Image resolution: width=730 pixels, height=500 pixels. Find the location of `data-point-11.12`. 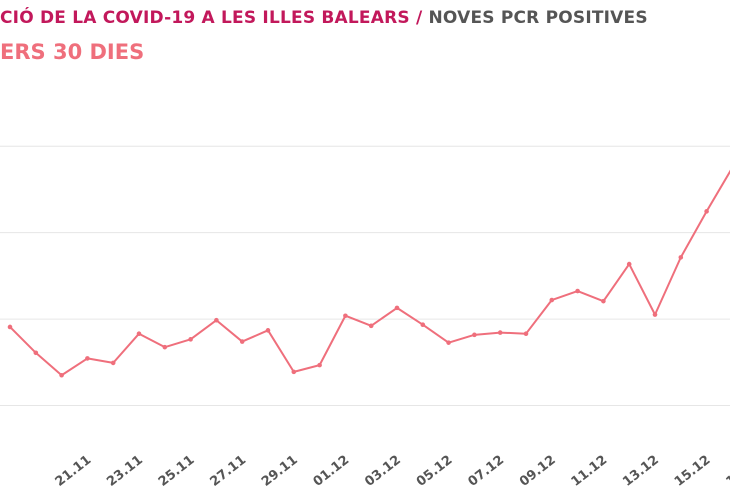

data-point-11.12 is located at coordinates (577, 291).